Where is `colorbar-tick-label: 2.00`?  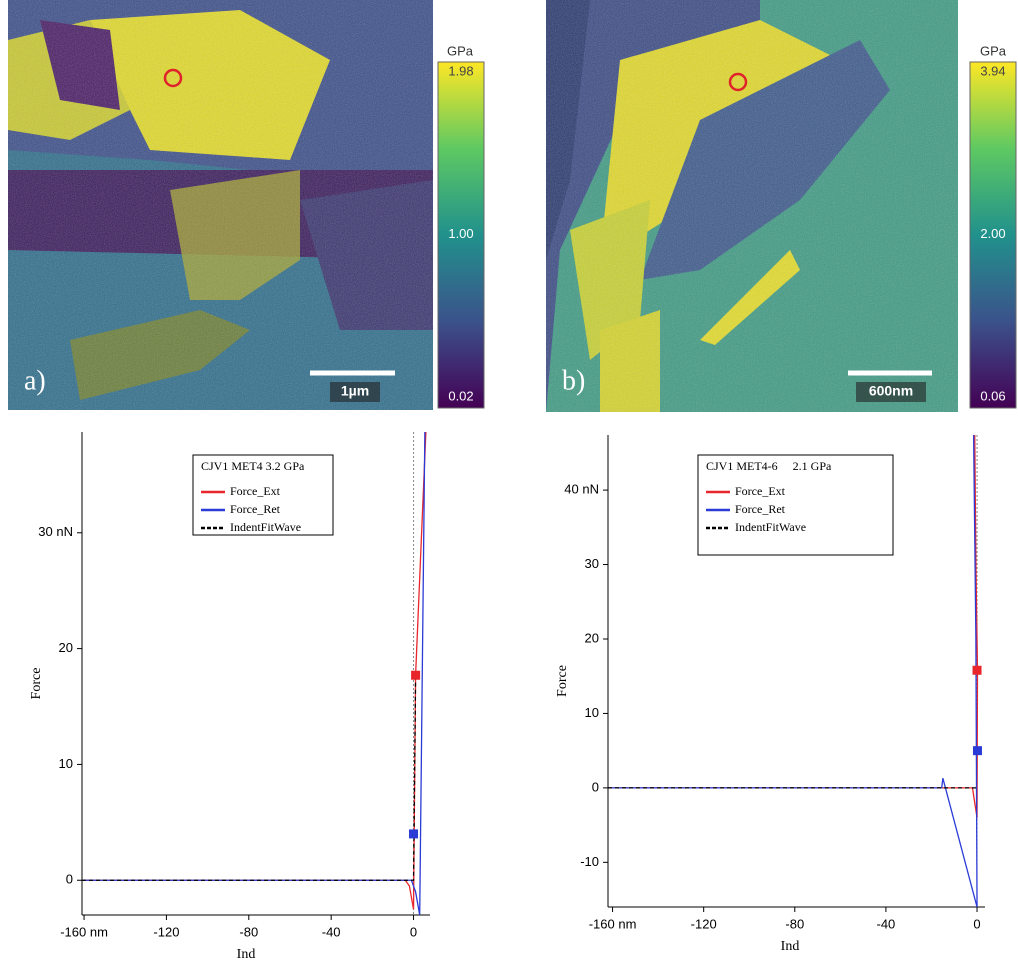 colorbar-tick-label: 2.00 is located at coordinates (992, 233).